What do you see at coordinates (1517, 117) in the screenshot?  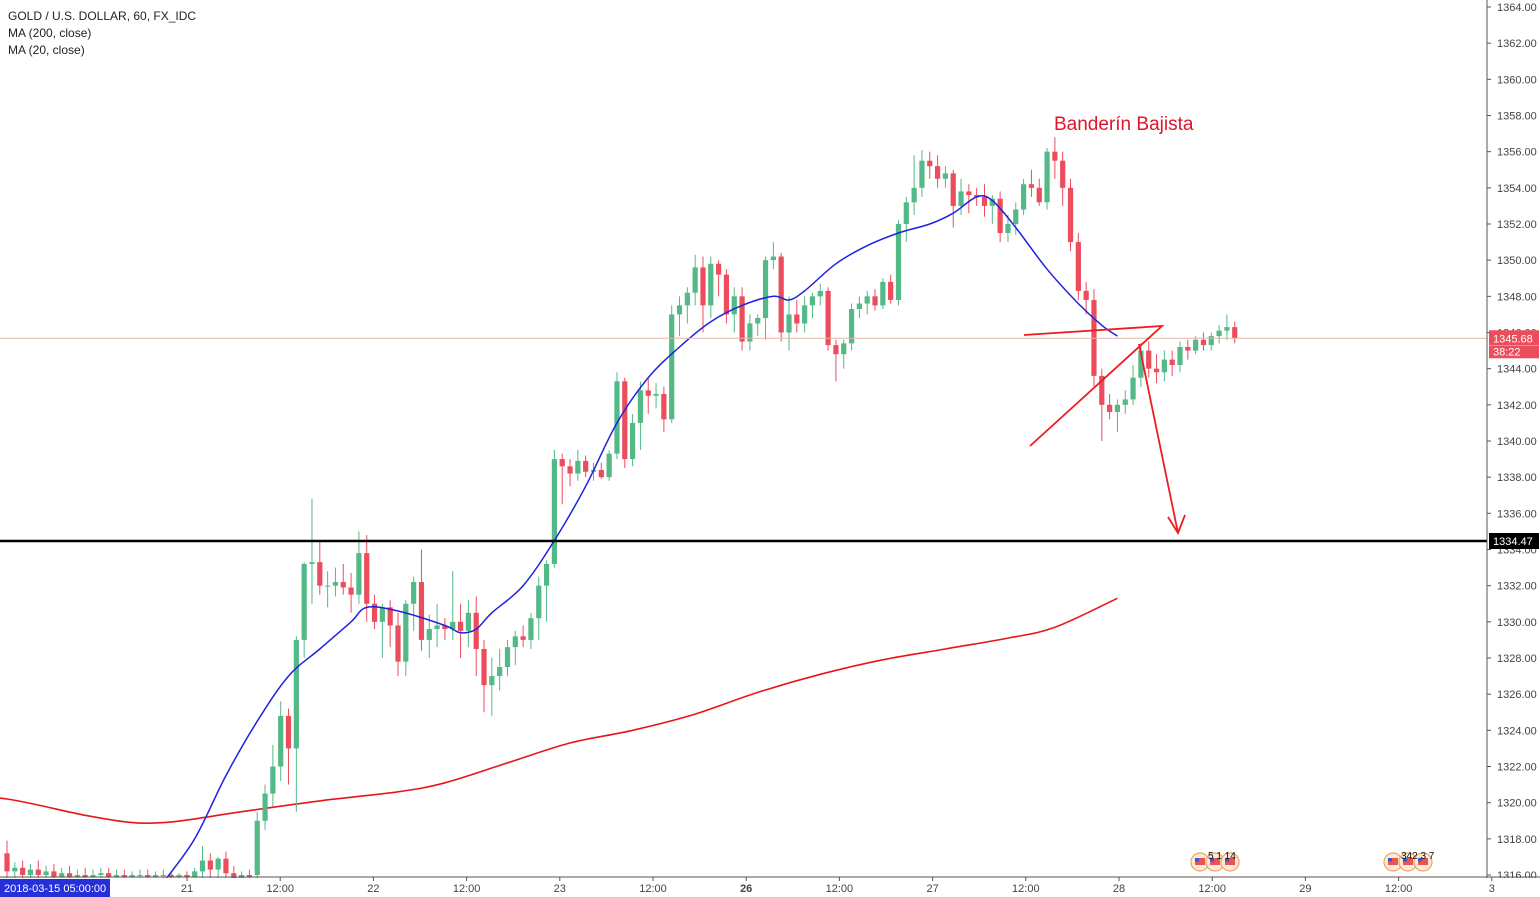 I see `y-tick-label: 1358.00` at bounding box center [1517, 117].